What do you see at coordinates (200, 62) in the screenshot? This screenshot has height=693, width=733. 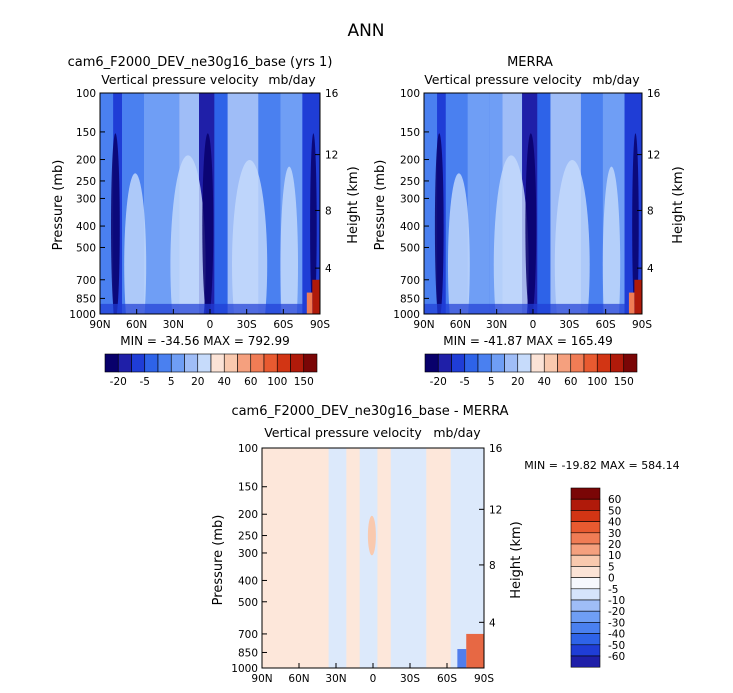 I see `panel-title: cam6_F2000_DEV_ne30g16_base (yrs 1)` at bounding box center [200, 62].